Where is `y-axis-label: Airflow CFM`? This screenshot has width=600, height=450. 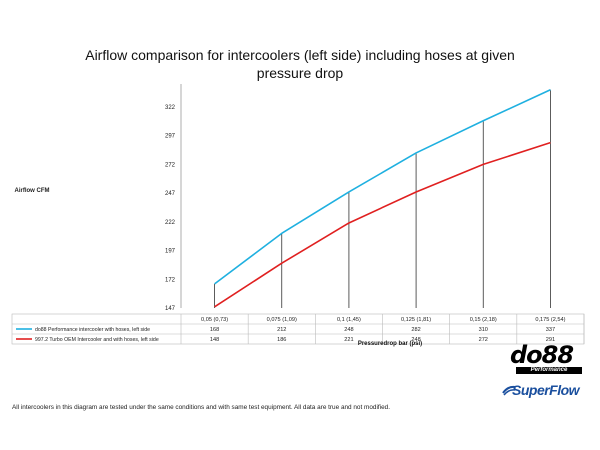 y-axis-label: Airflow CFM is located at coordinates (32, 191).